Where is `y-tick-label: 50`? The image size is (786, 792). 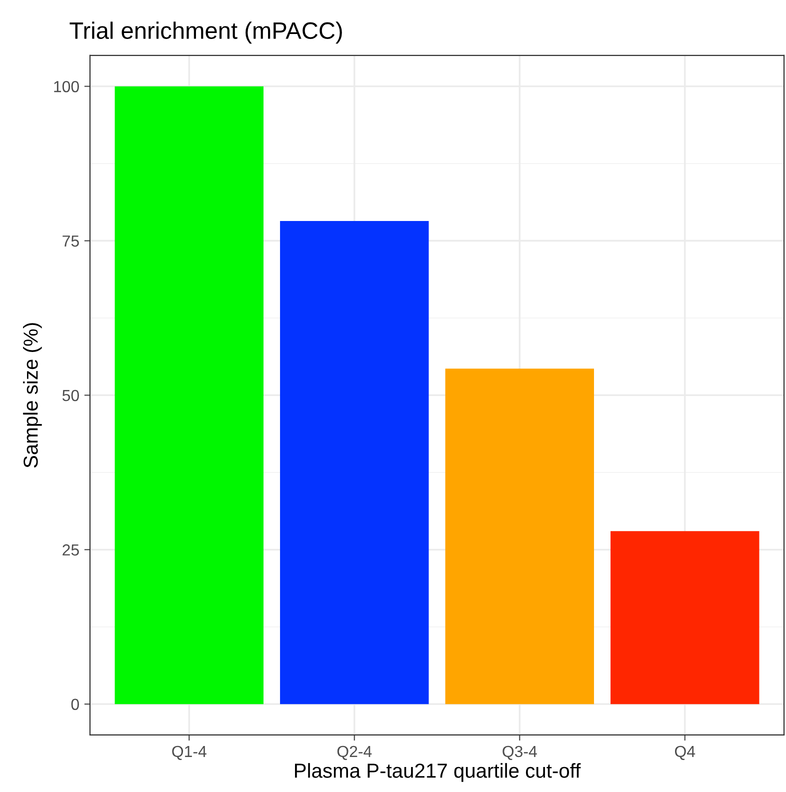 y-tick-label: 50 is located at coordinates (70, 396).